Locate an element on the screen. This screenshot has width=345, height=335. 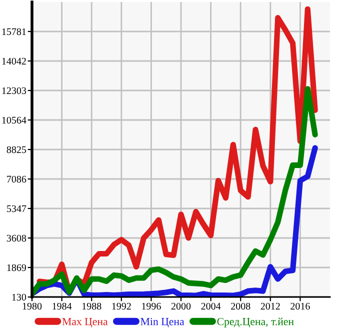
y-tick-label: 130 is located at coordinates (19, 297).